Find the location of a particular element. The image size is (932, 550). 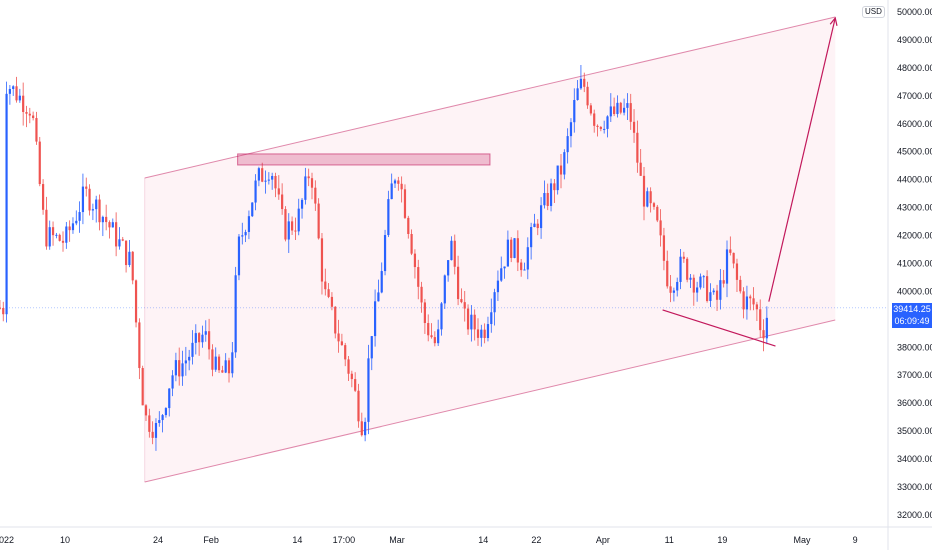

y-tick-label: 49000.00 is located at coordinates (914, 40).